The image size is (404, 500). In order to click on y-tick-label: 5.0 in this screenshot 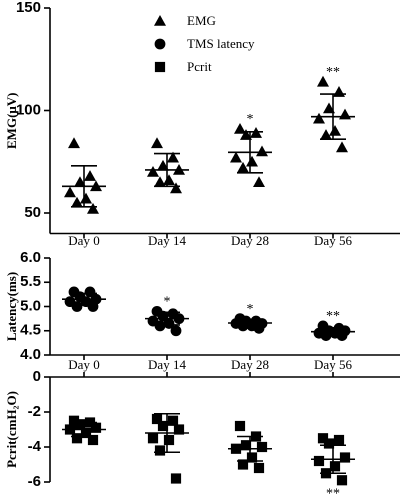, I will do `click(30, 305)`.